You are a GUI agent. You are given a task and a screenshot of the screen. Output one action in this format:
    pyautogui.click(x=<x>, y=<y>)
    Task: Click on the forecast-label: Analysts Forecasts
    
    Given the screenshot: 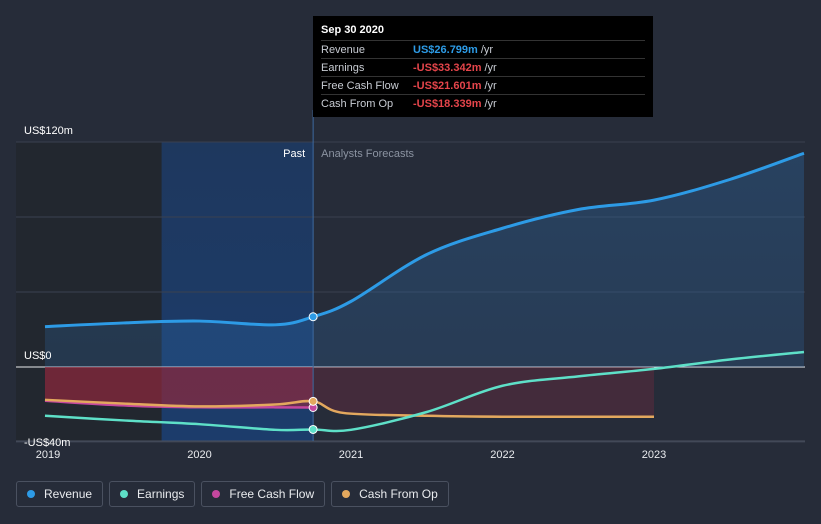 What is the action you would take?
    pyautogui.click(x=367, y=154)
    